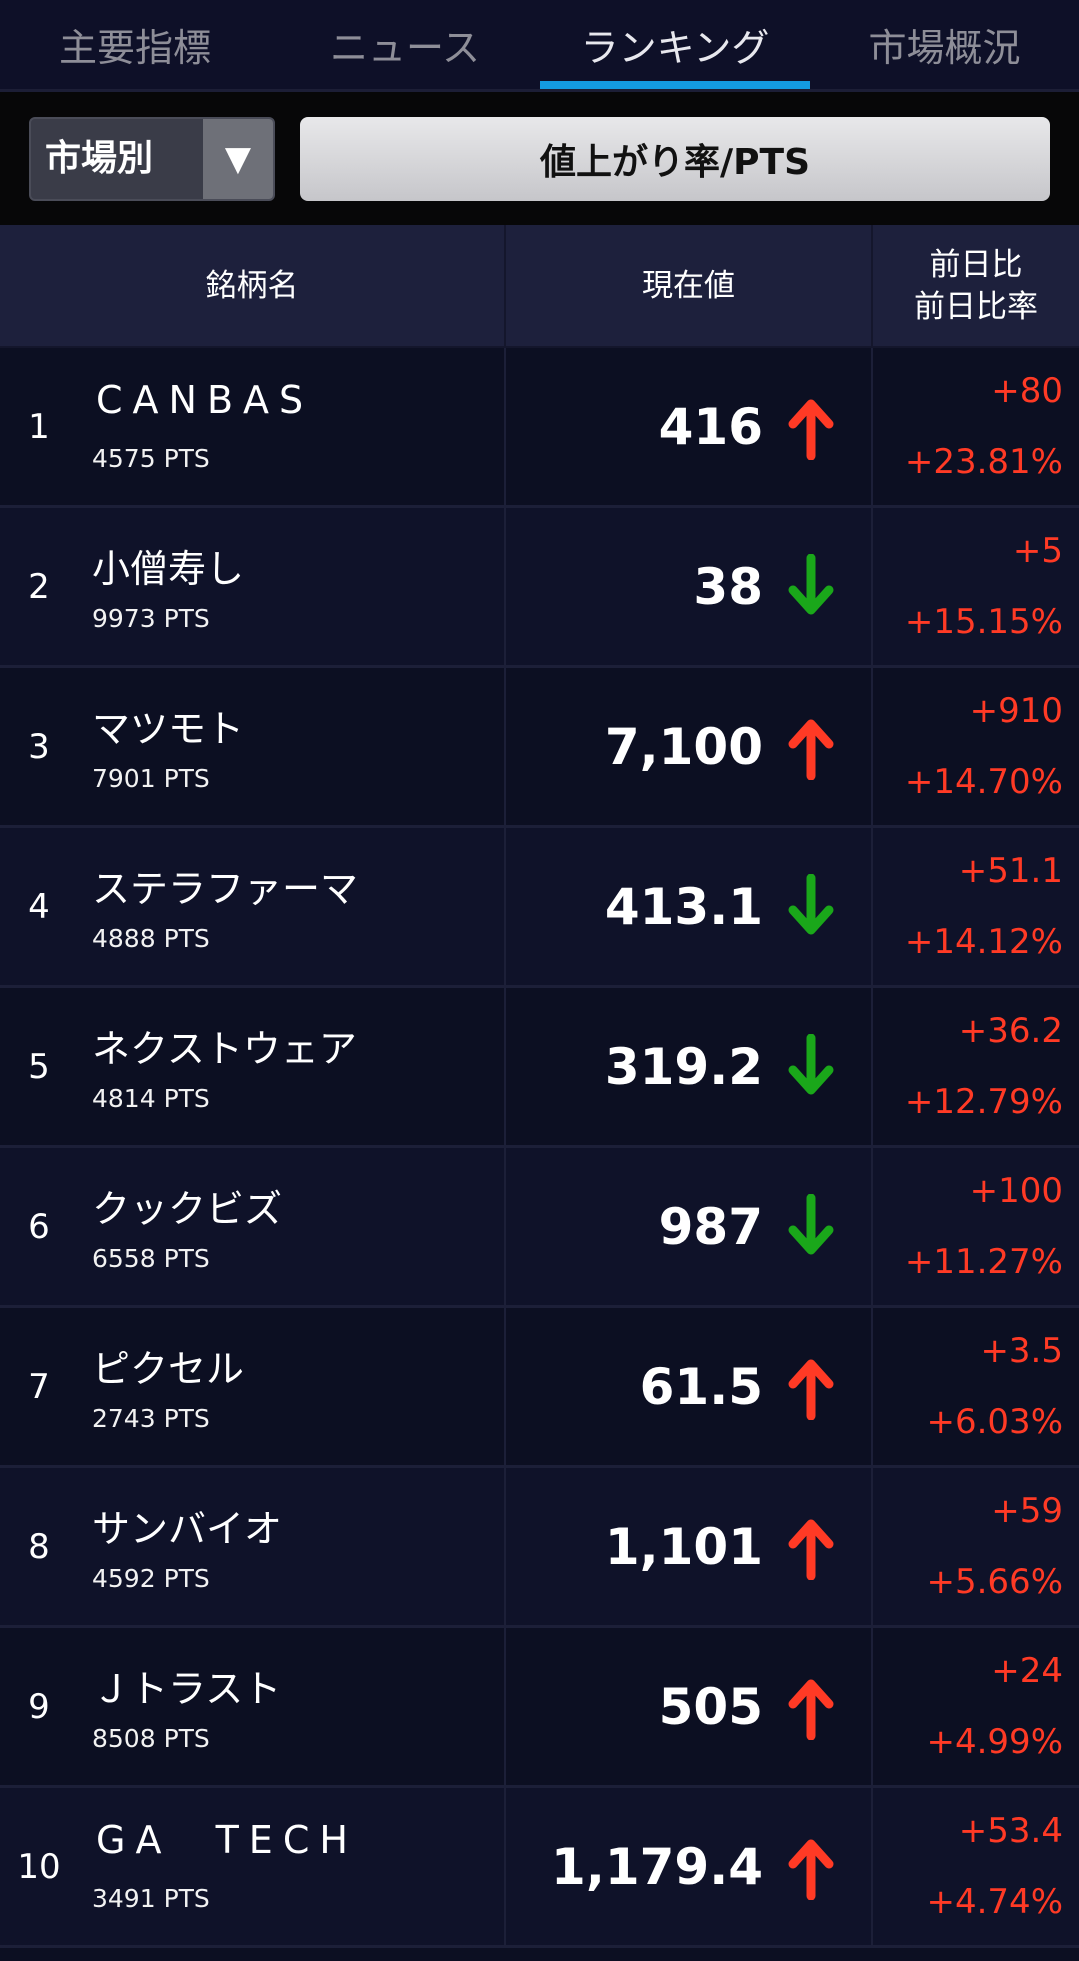  What do you see at coordinates (238, 158) in the screenshot?
I see `dropdown-triangle-icon: ▼` at bounding box center [238, 158].